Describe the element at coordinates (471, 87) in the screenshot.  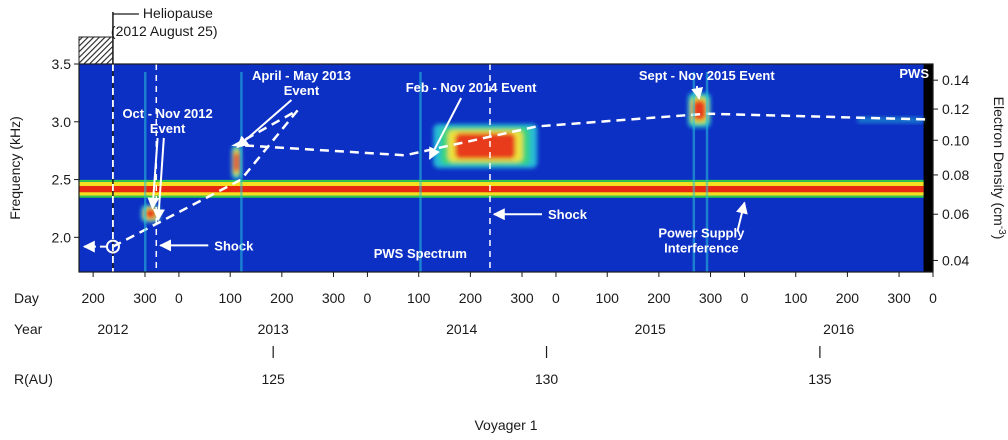
I see `event-label-2: Feb - Nov 2014 Event` at that location.